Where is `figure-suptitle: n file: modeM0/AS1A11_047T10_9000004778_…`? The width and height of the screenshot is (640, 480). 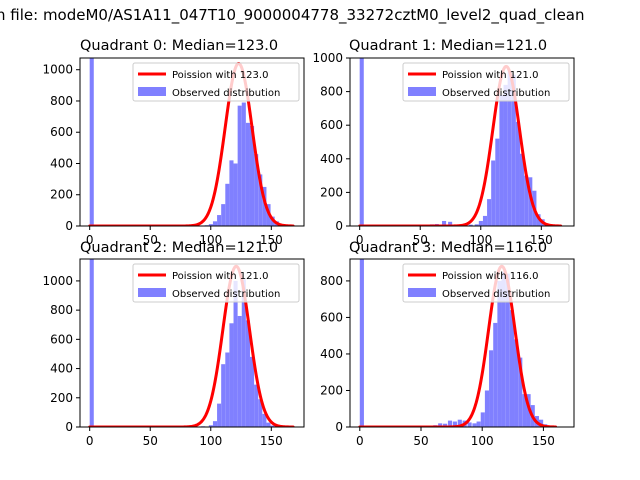 figure-suptitle: n file: modeM0/AS1A11_047T10_9000004778_… is located at coordinates (292, 15).